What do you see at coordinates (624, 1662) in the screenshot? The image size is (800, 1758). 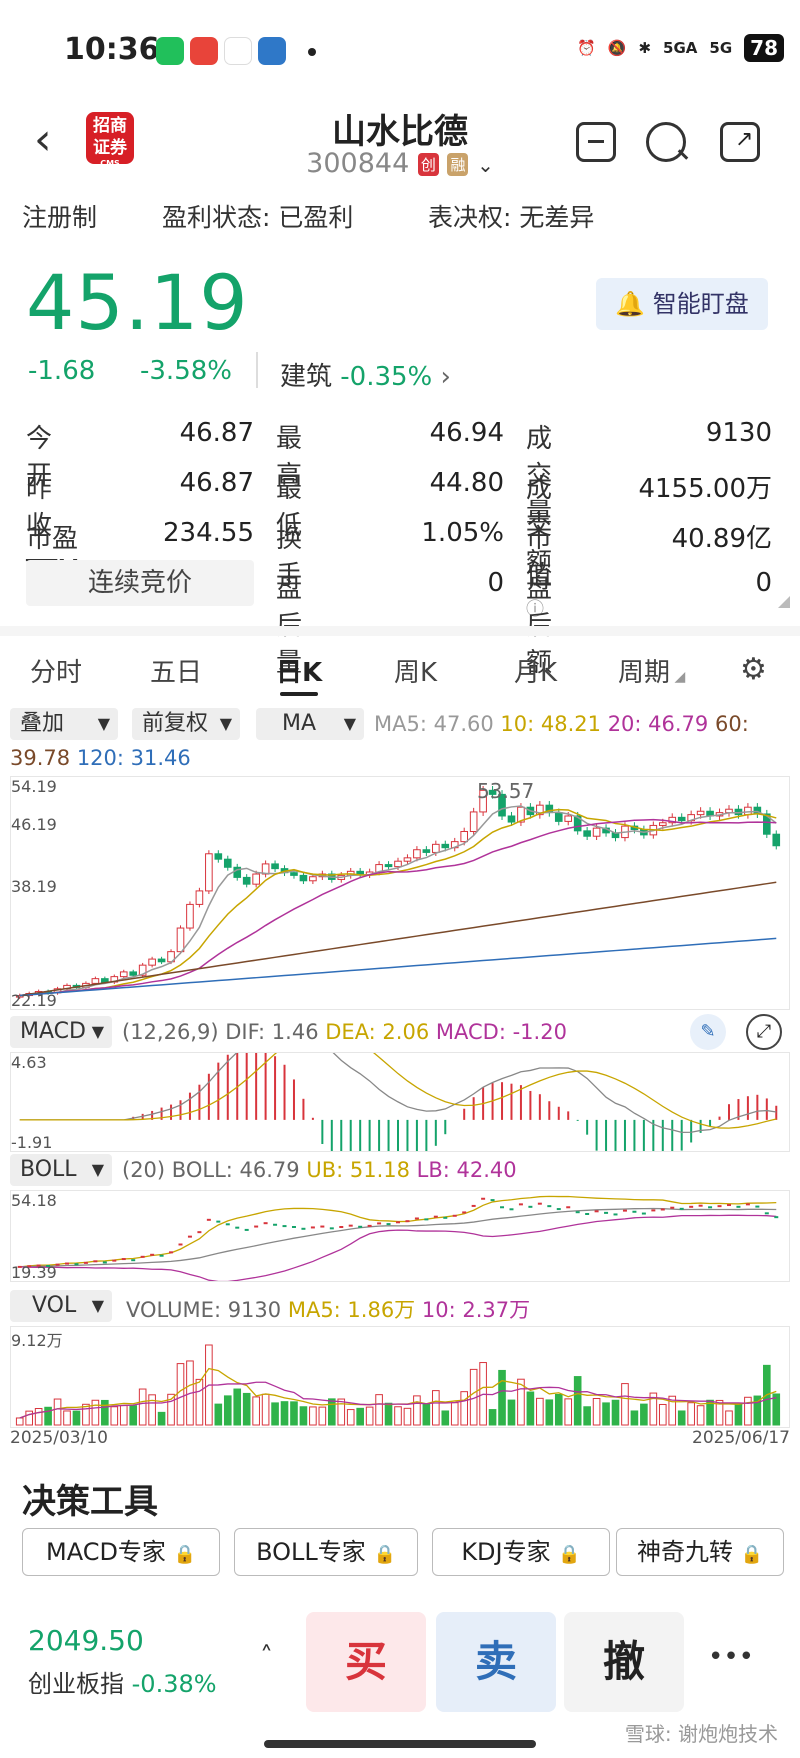 I see `cancel-order-button: 撤` at bounding box center [624, 1662].